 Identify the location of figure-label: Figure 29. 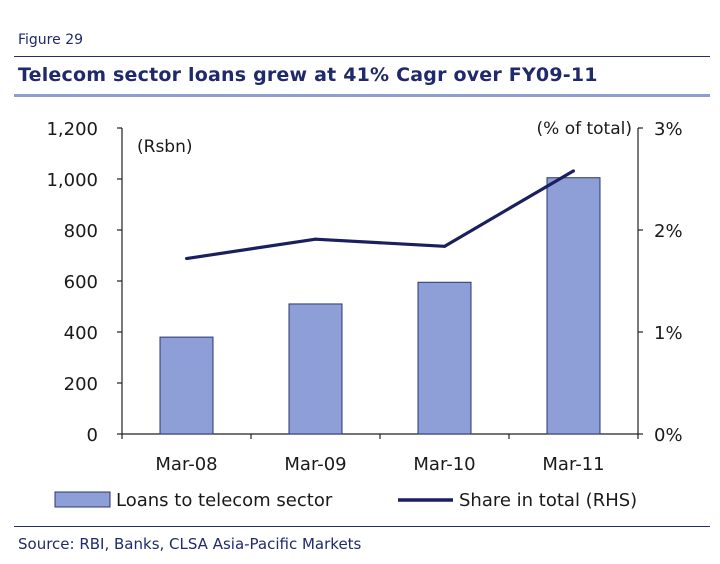
(51, 40).